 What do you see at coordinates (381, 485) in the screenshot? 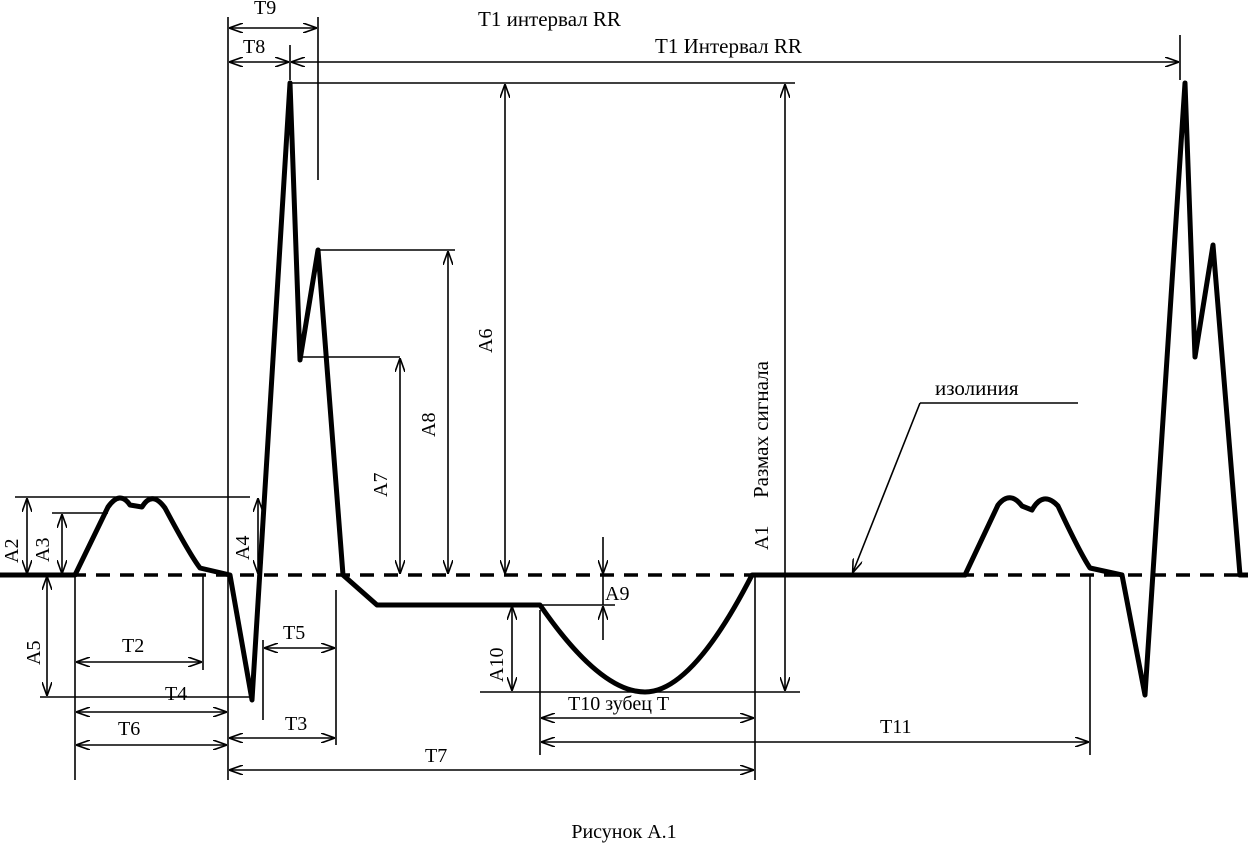
I see `a7-label: А7` at bounding box center [381, 485].